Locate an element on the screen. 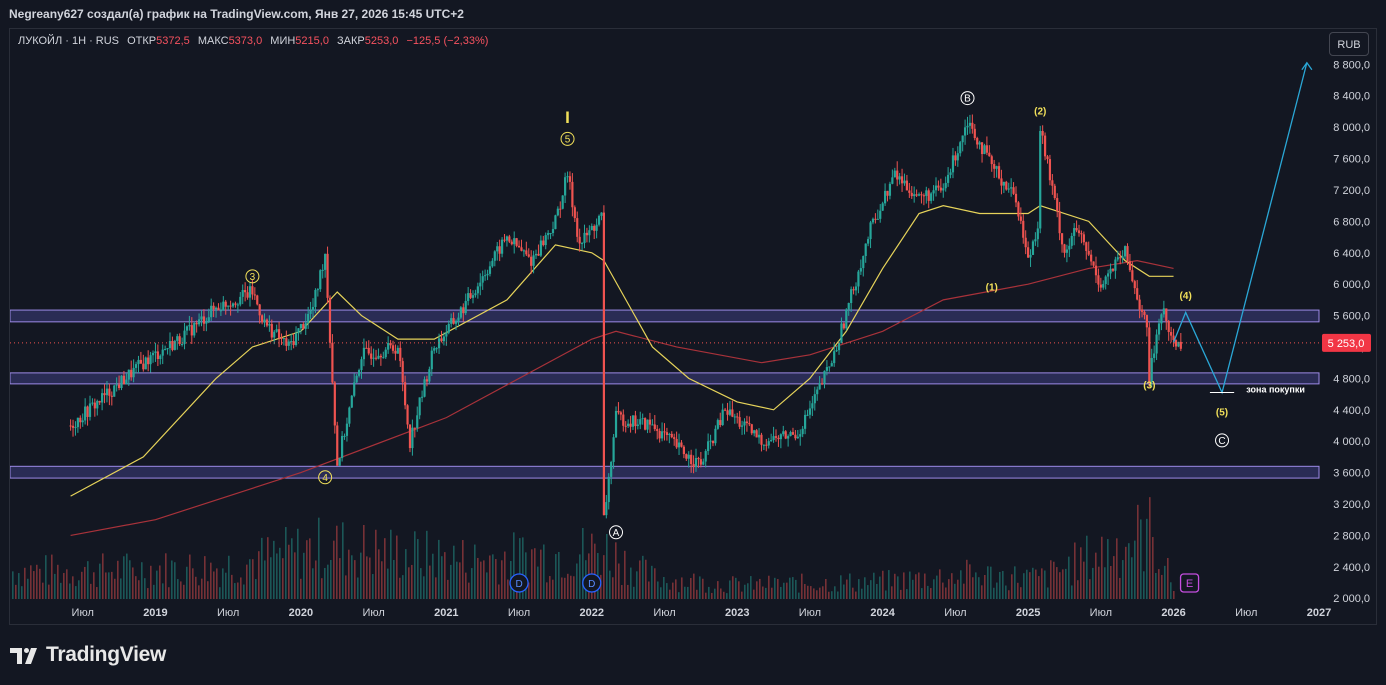 The width and height of the screenshot is (1386, 685). currency-button: RUB is located at coordinates (1349, 44).